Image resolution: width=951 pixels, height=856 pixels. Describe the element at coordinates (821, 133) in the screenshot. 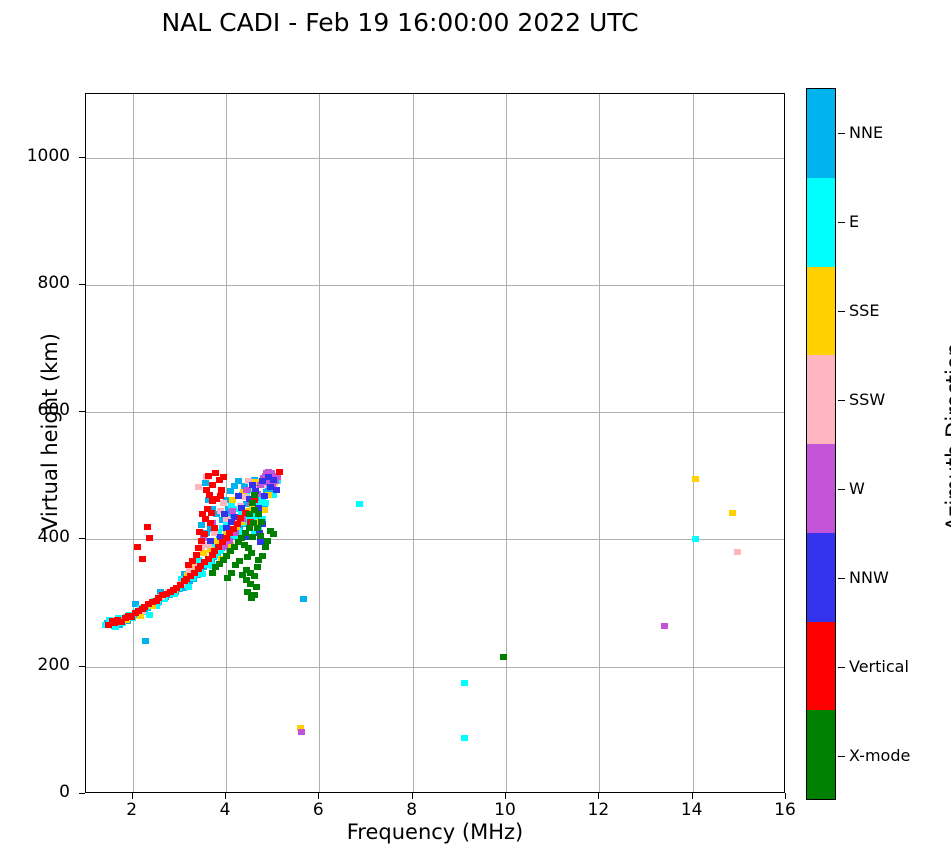

I see `colorbar-segment-nne` at that location.